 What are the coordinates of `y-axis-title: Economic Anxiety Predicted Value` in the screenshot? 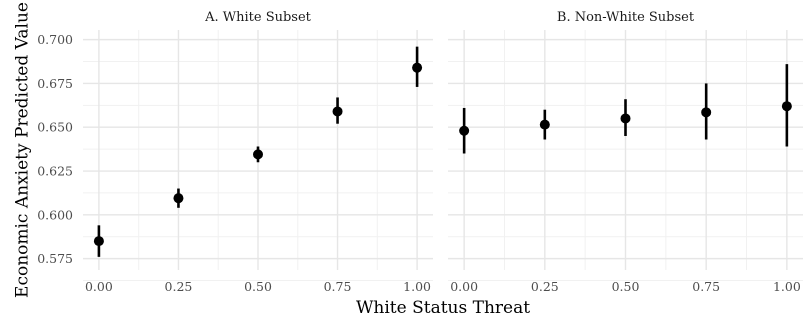 It's located at (23, 150).